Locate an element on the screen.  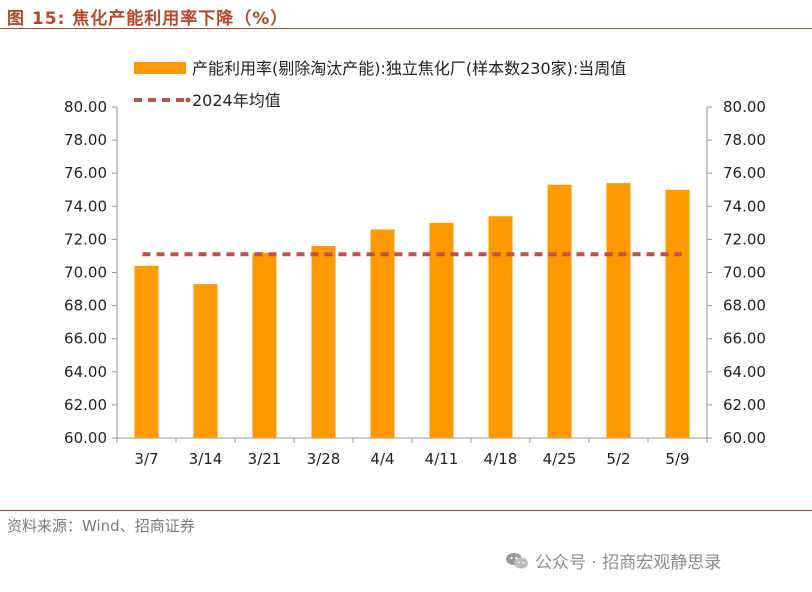
legend-line-dot is located at coordinates (188, 100).